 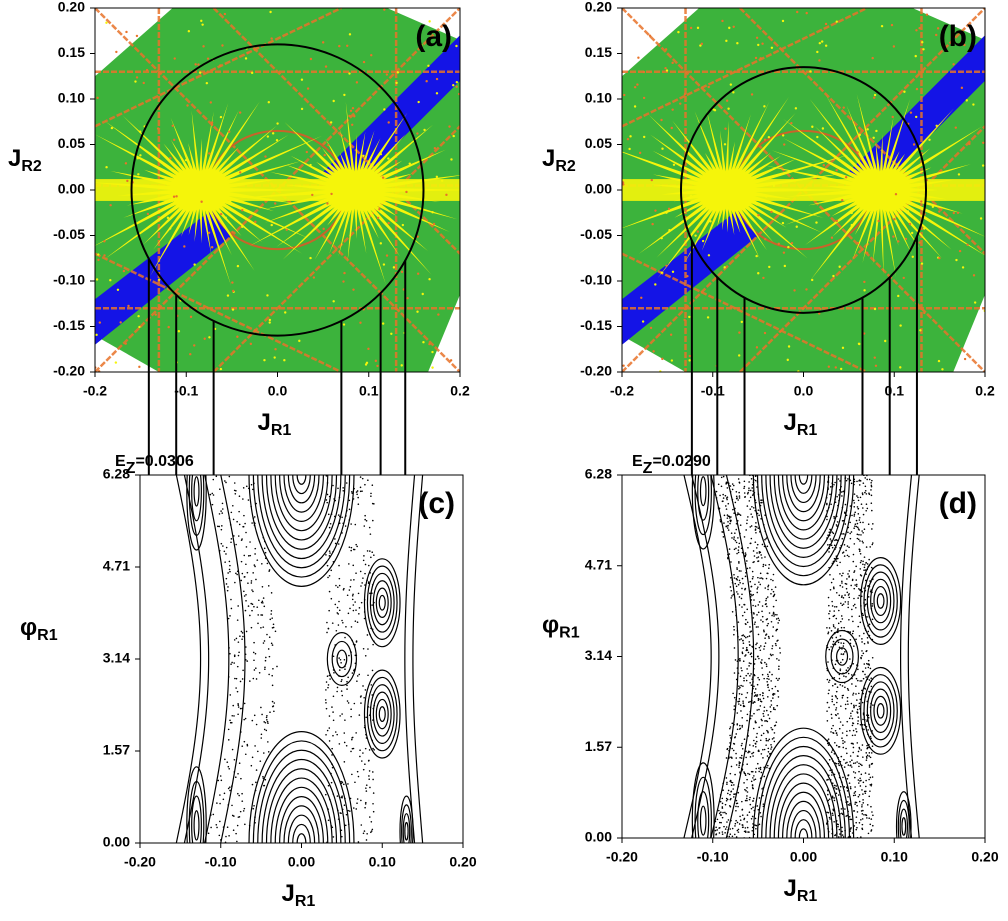 I want to click on x-tick-label: 0.10, so click(x=894, y=857).